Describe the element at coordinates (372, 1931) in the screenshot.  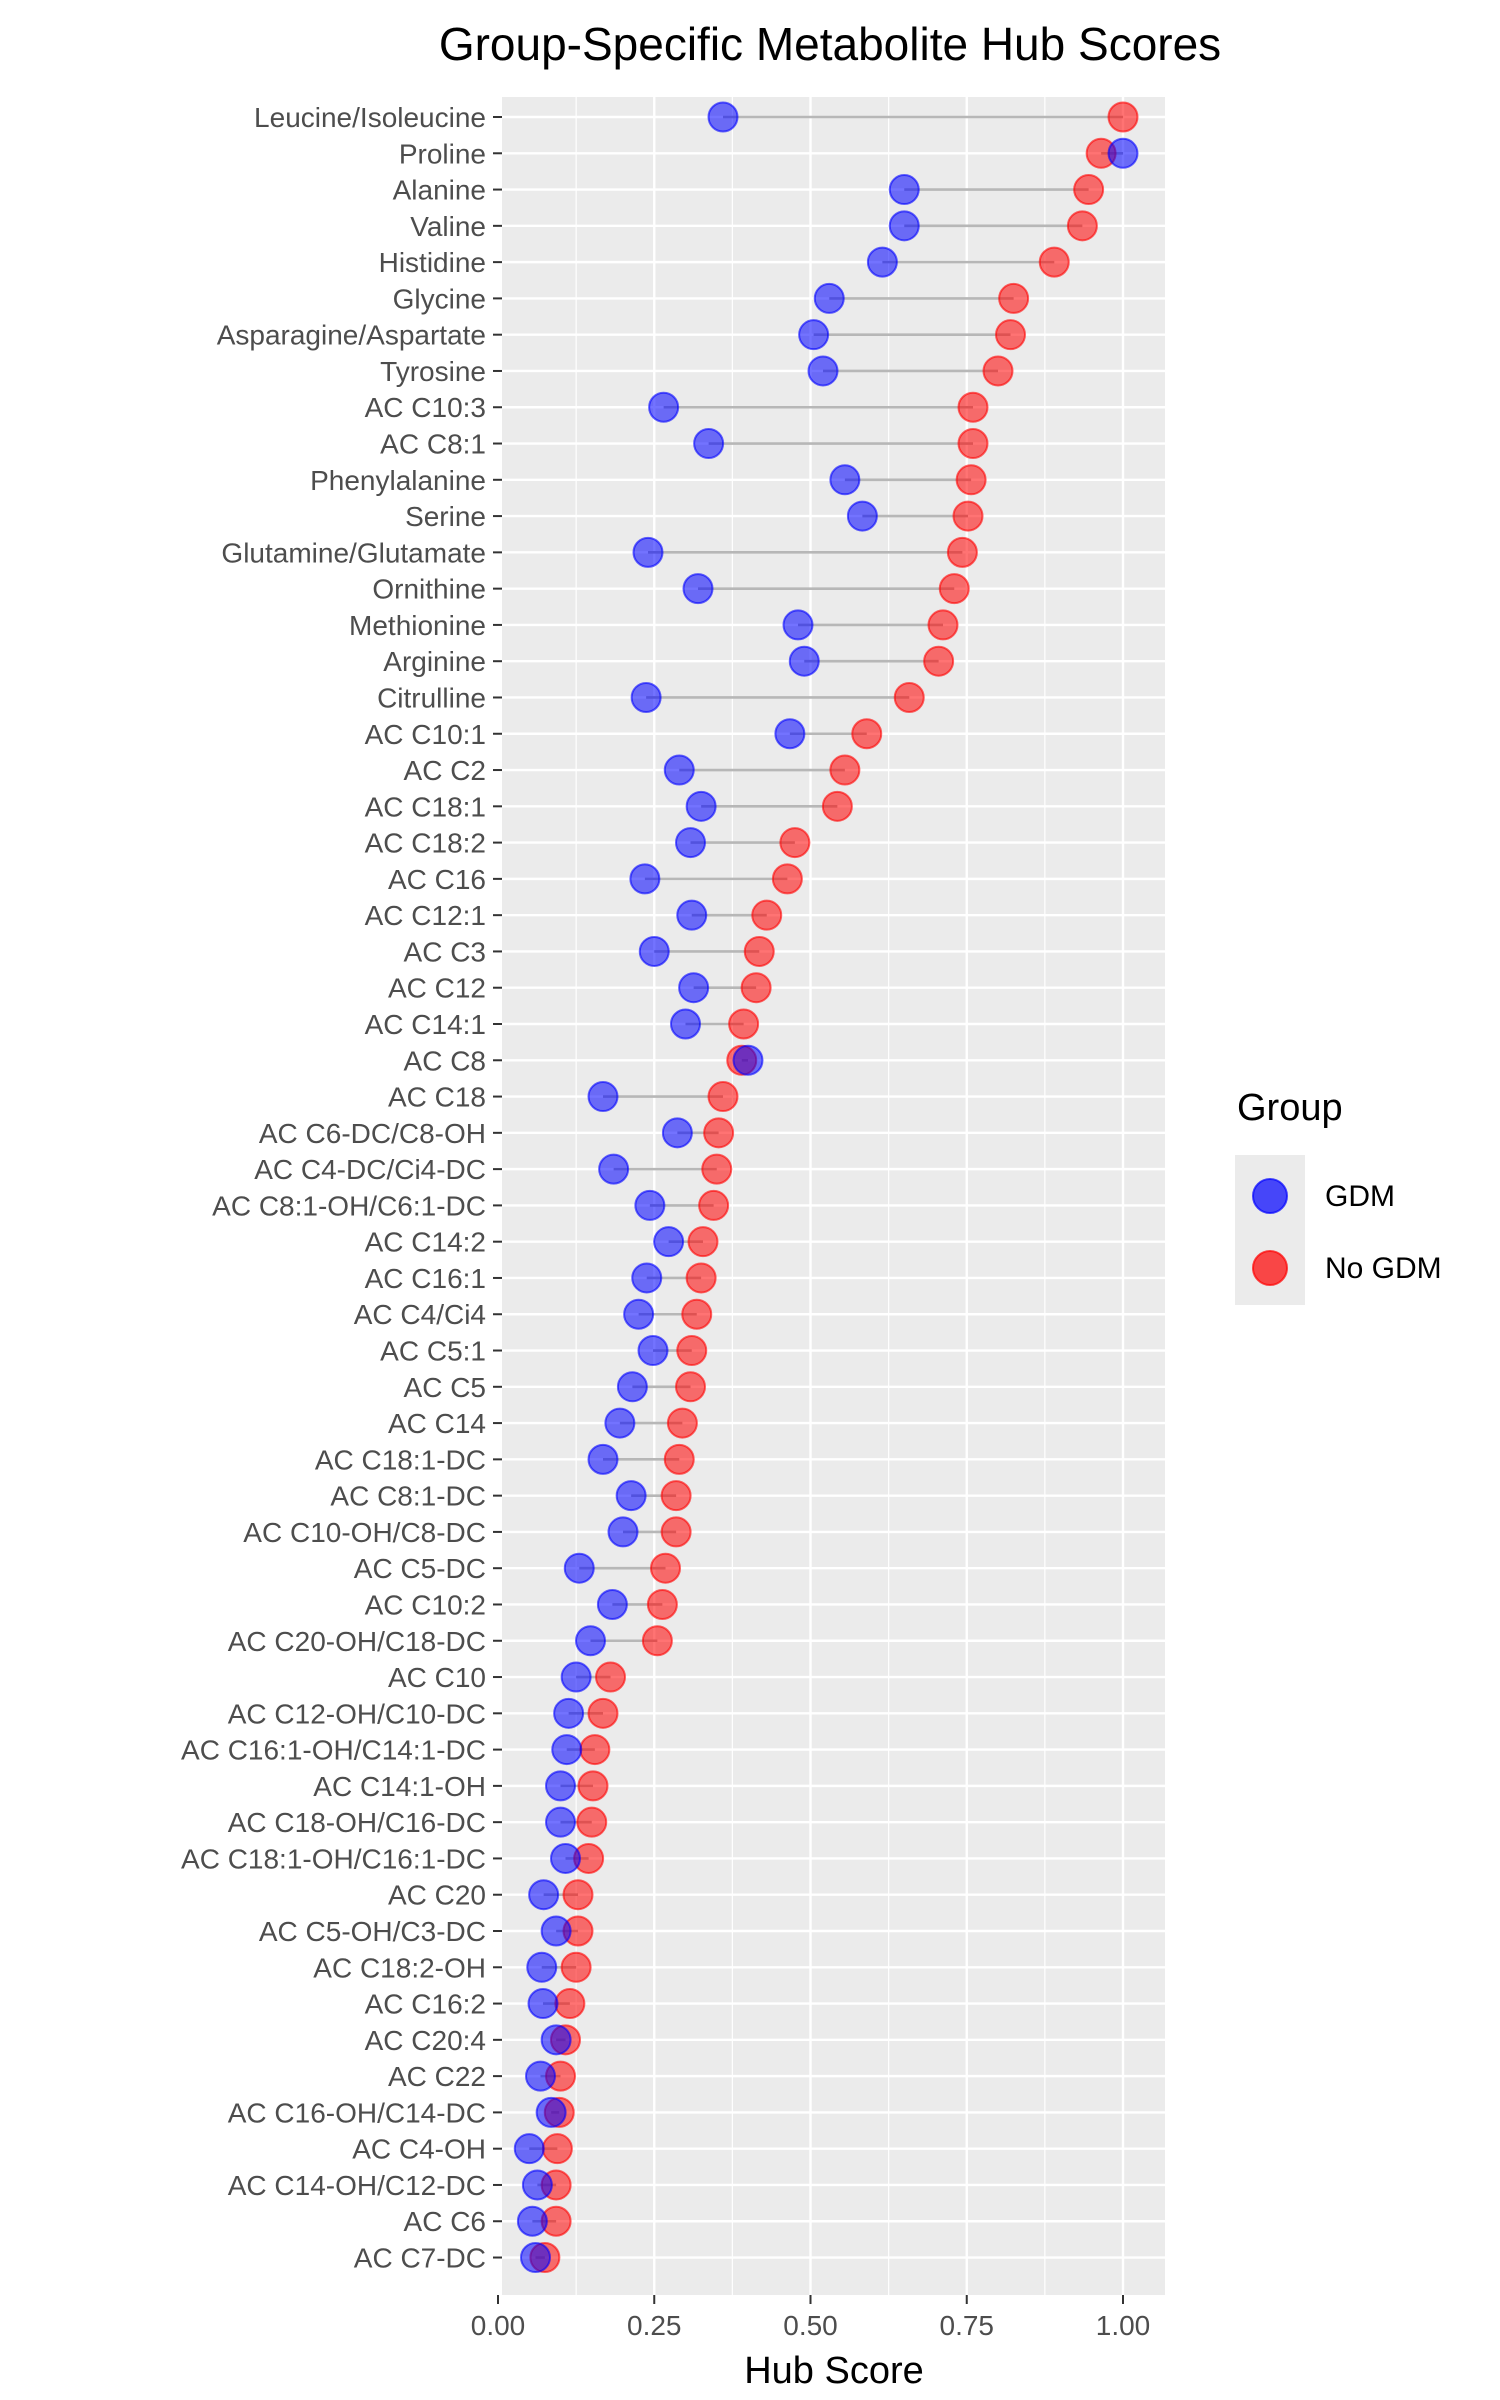
I see `y-tick-label: AC C5-OH/C3-DC` at that location.